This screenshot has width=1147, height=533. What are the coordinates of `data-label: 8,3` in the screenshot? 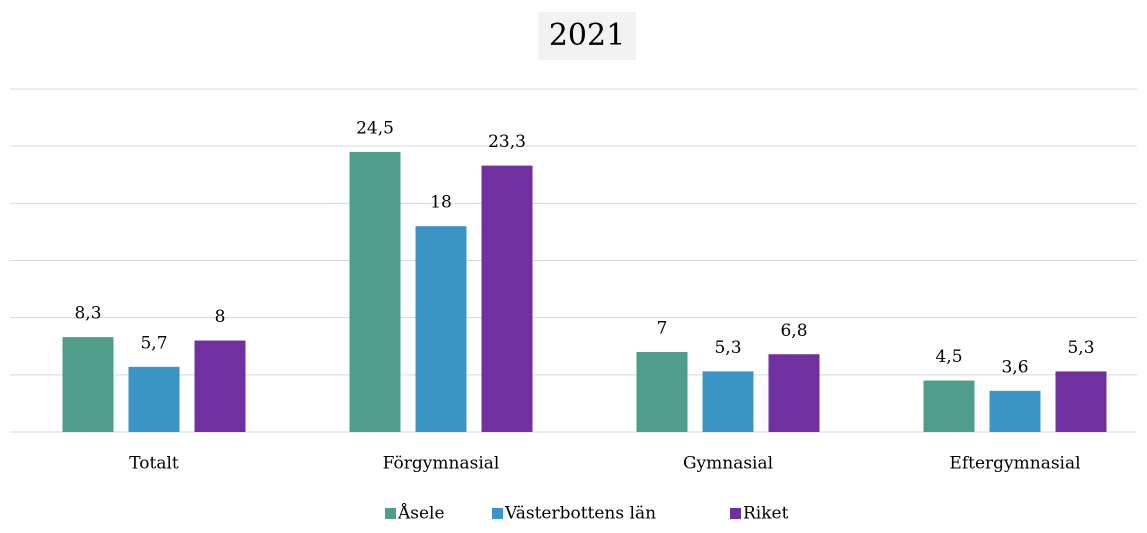 It's located at (87, 314).